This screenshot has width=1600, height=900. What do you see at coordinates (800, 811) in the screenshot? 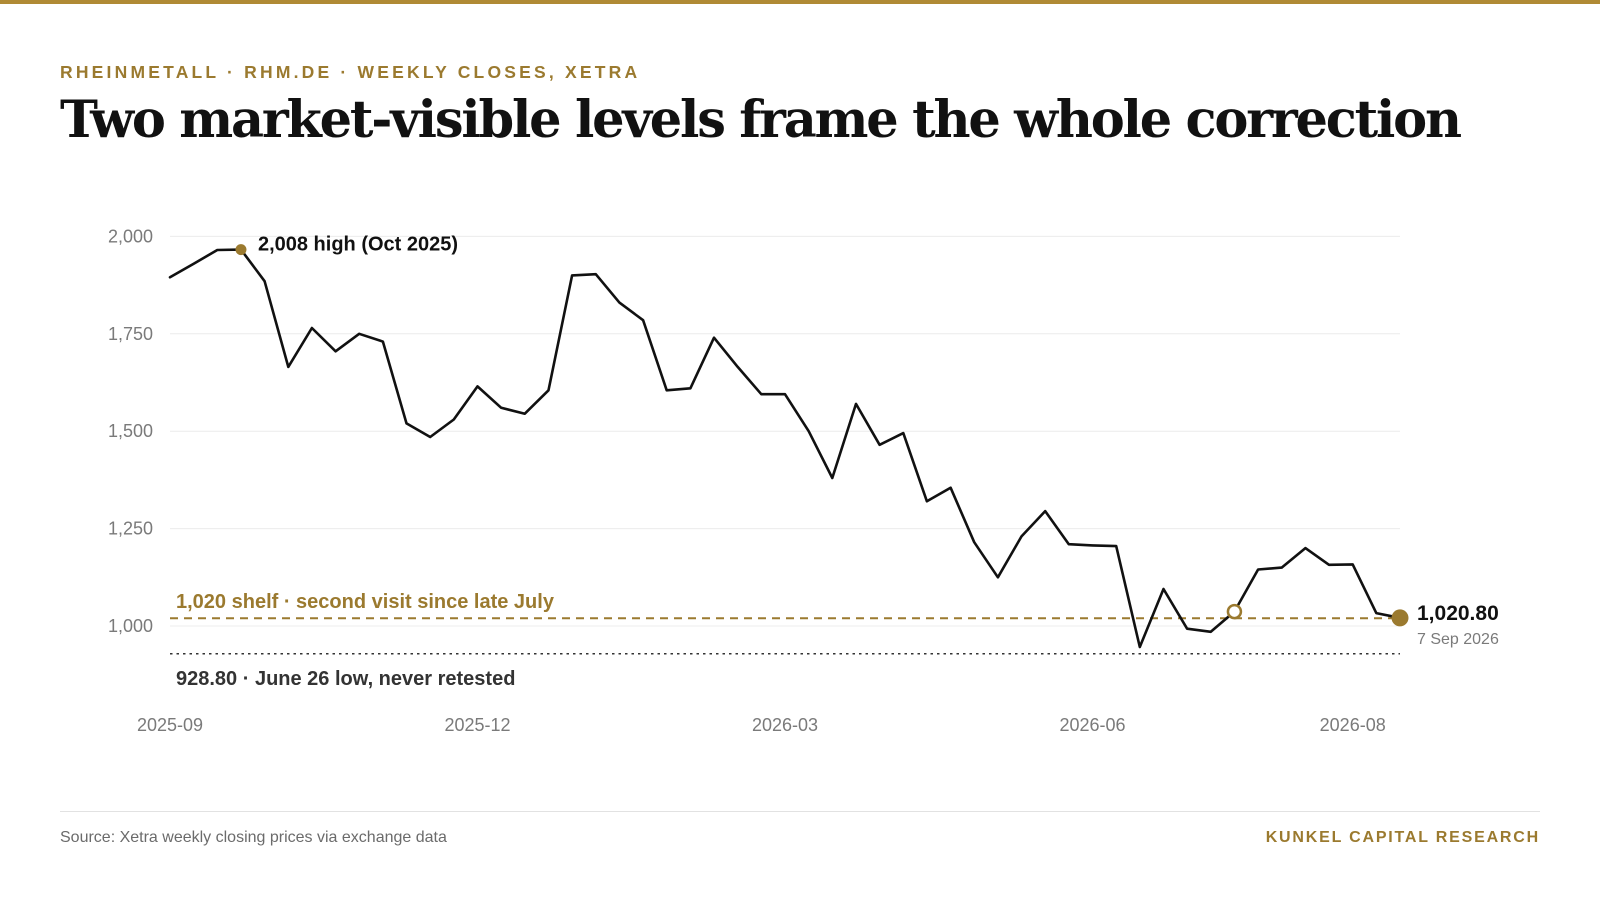
I see `footer-divider` at bounding box center [800, 811].